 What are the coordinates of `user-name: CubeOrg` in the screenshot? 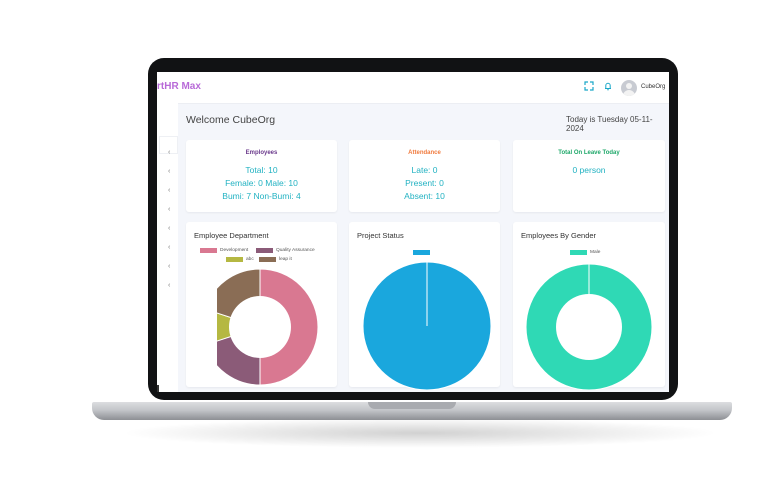 It's located at (653, 87).